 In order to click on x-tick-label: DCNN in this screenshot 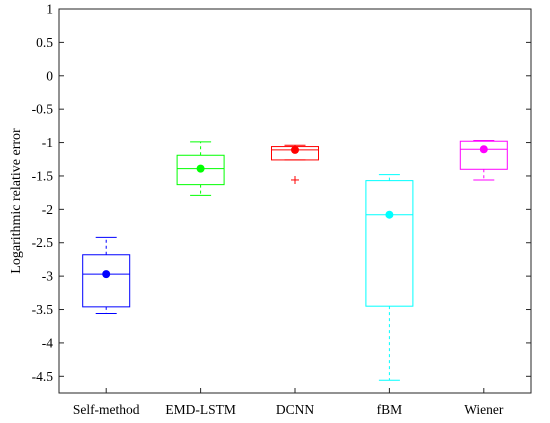, I will do `click(295, 409)`.